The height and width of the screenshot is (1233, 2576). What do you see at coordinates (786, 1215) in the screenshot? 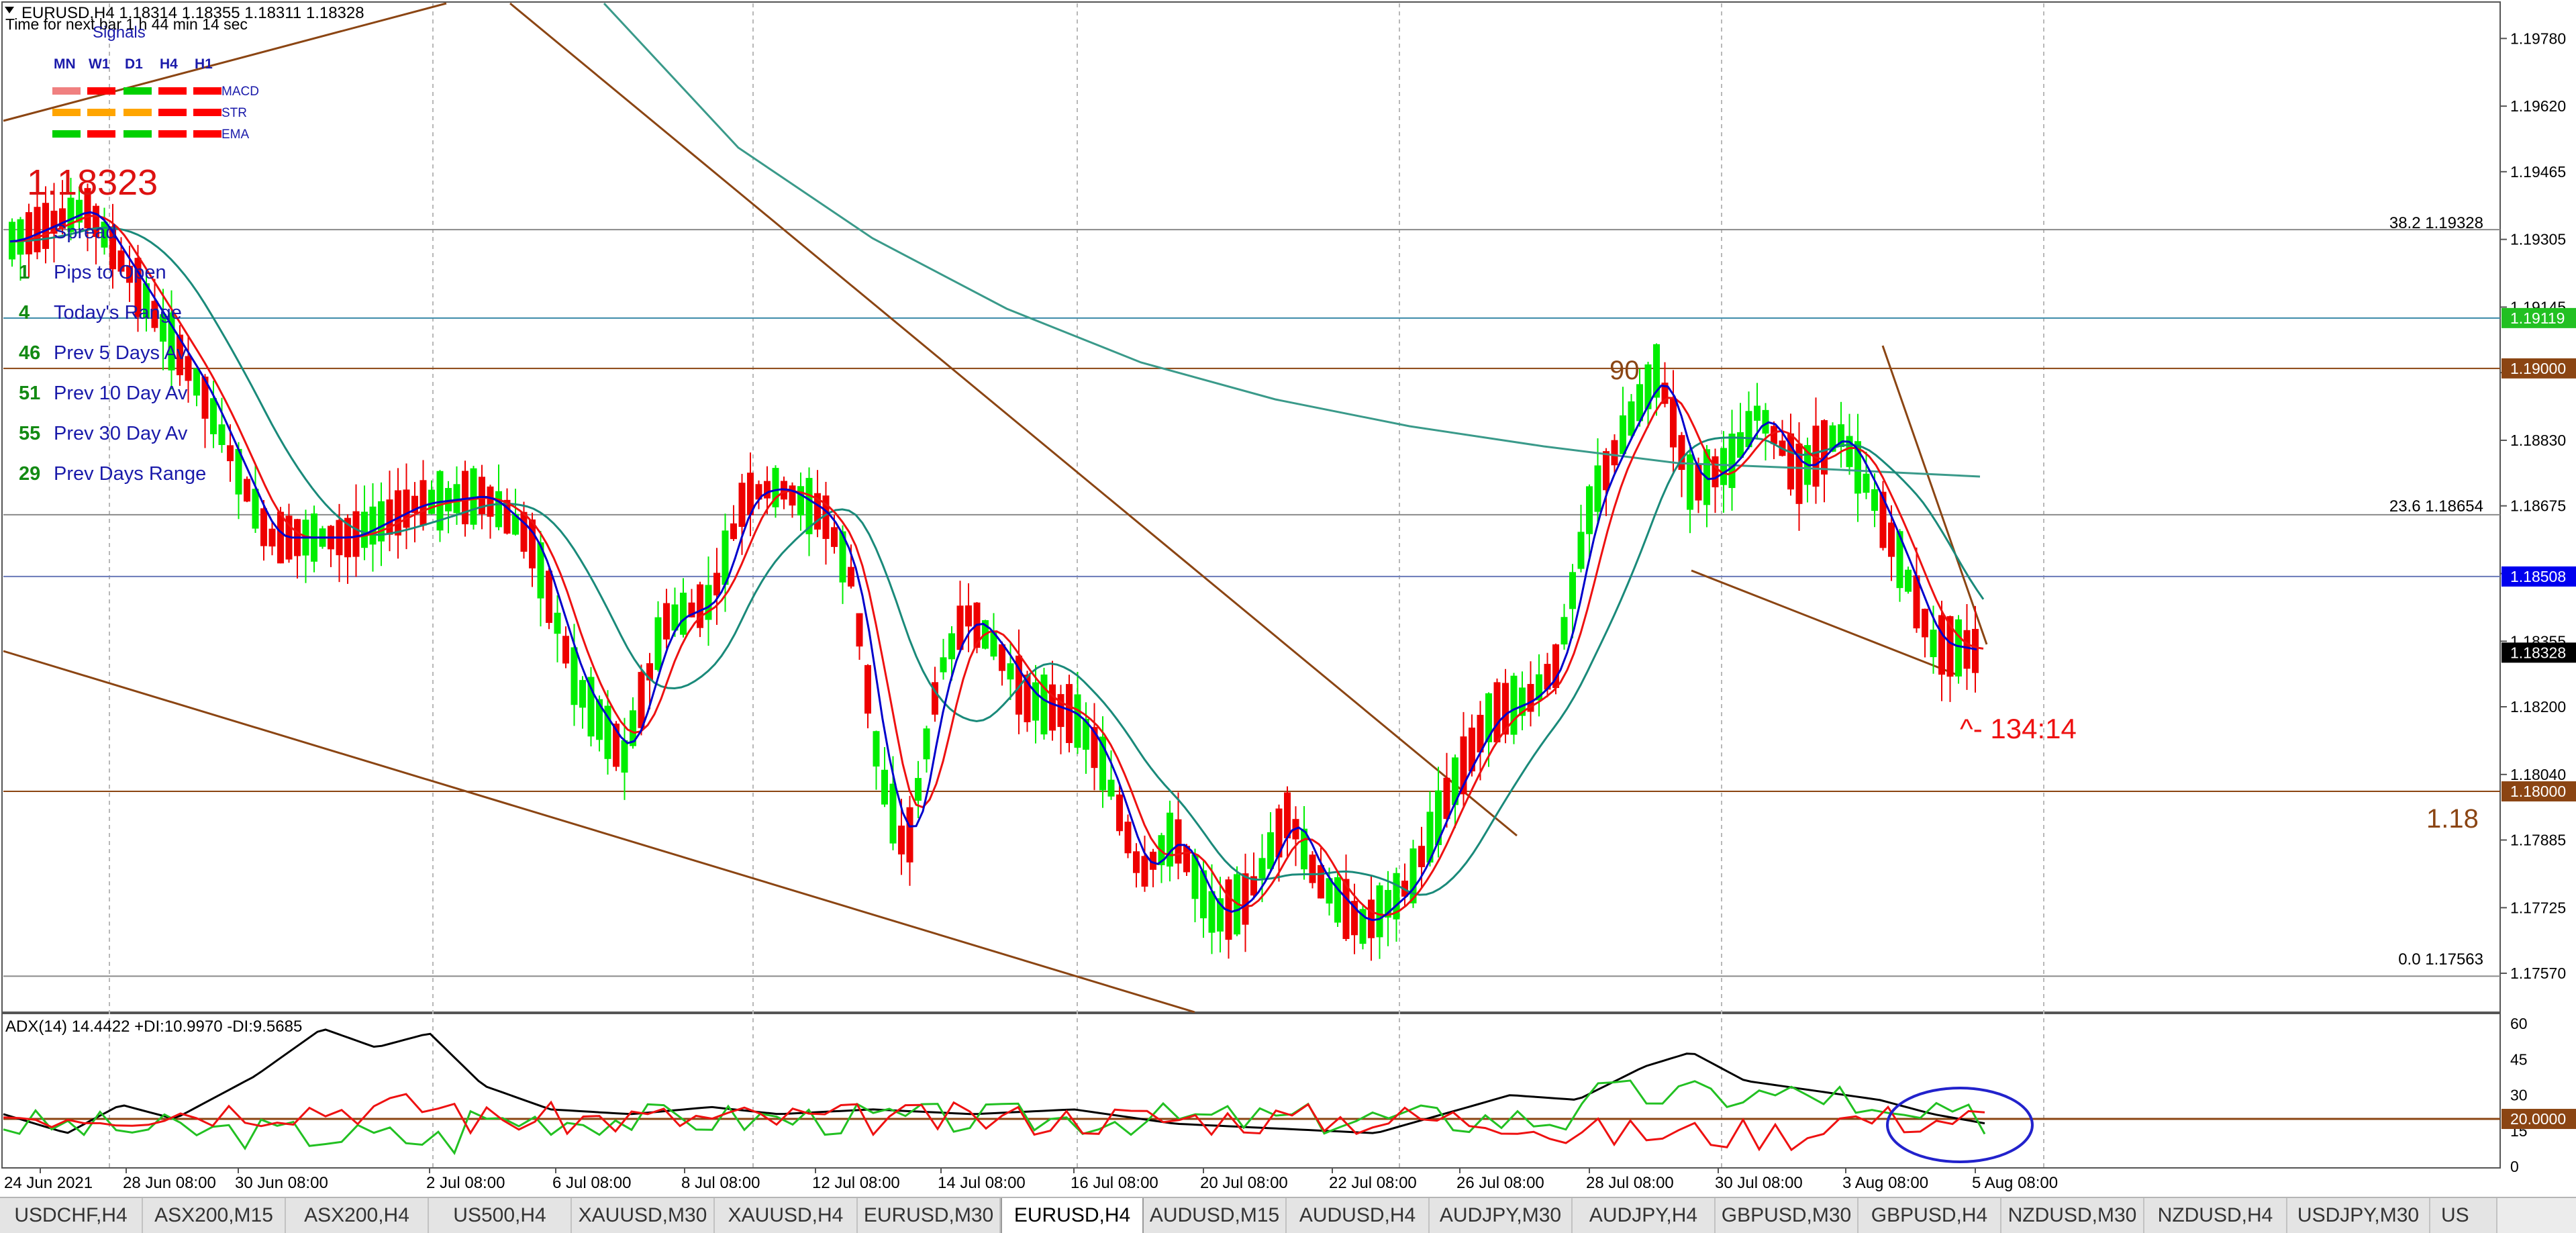
I see `tab-xauusd-h4: XAUUSD,H4` at bounding box center [786, 1215].